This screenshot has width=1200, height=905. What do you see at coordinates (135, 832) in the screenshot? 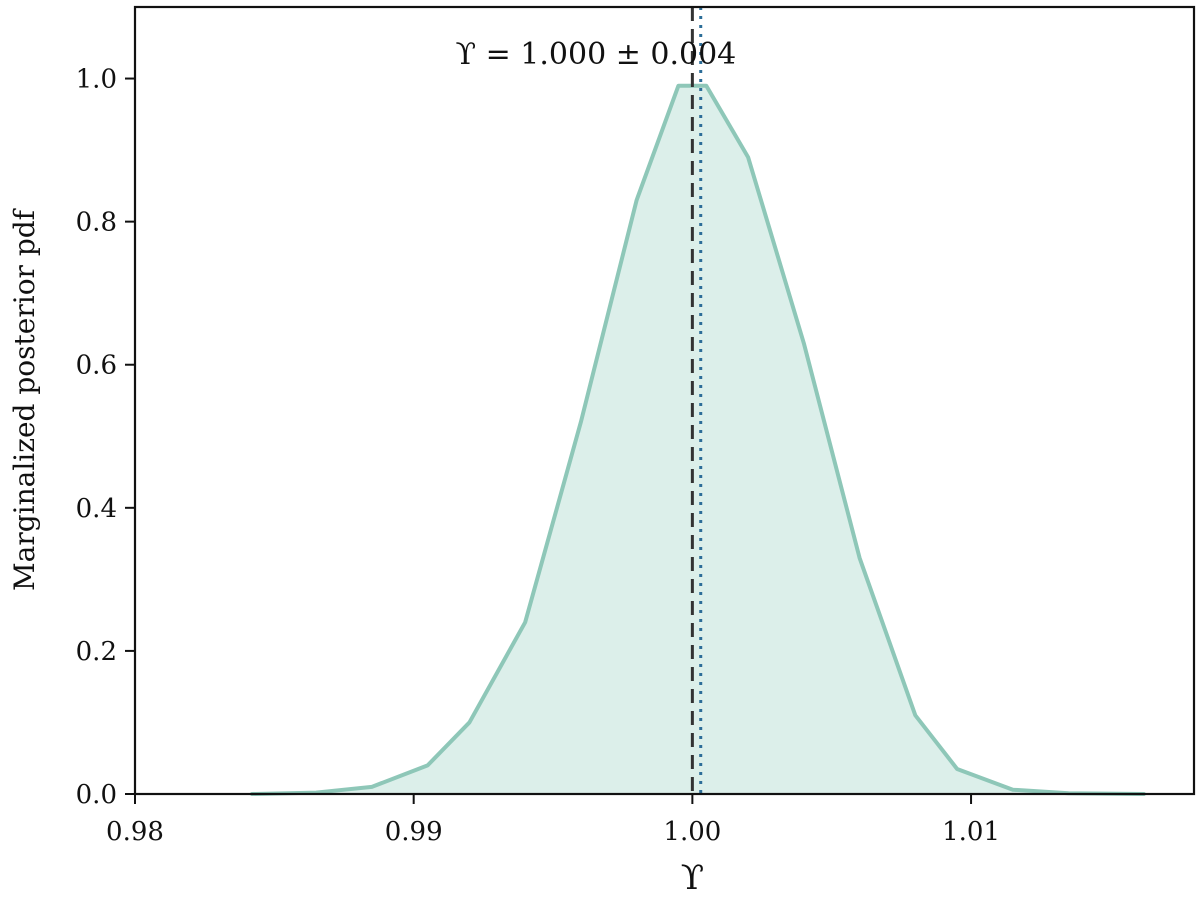
I see `x-tick-label-1: 0.98` at bounding box center [135, 832].